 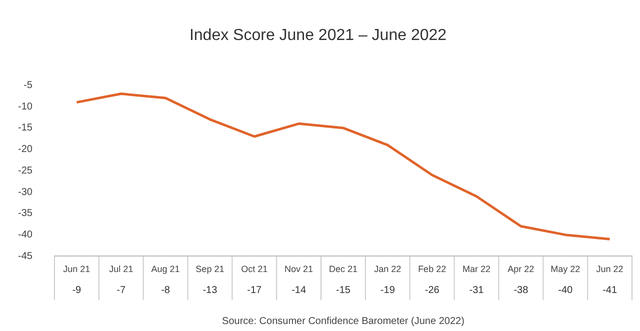 What do you see at coordinates (610, 290) in the screenshot?
I see `data-label: -41` at bounding box center [610, 290].